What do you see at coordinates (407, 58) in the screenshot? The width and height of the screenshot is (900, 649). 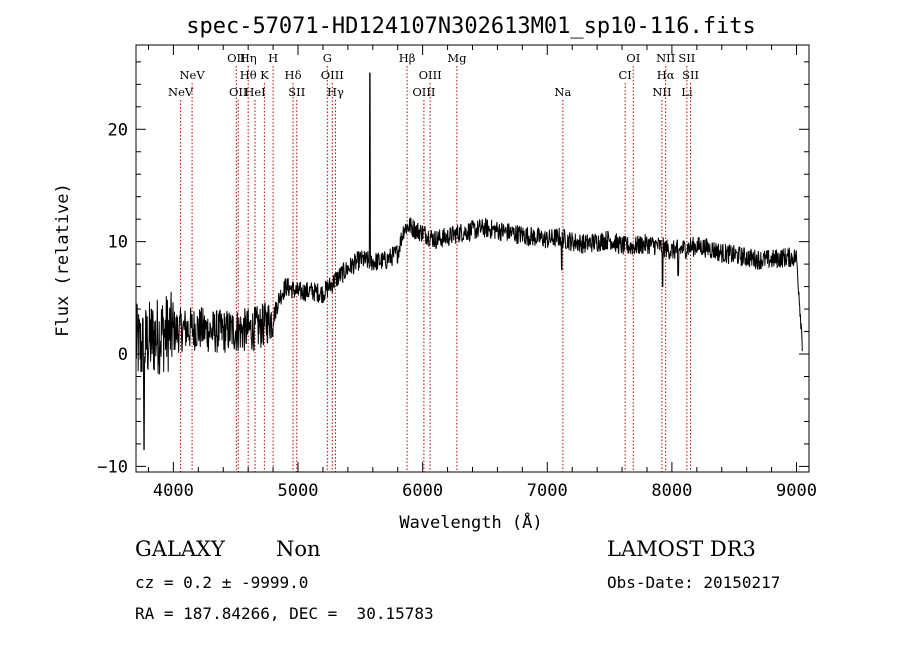 I see `line-label: Hβ` at bounding box center [407, 58].